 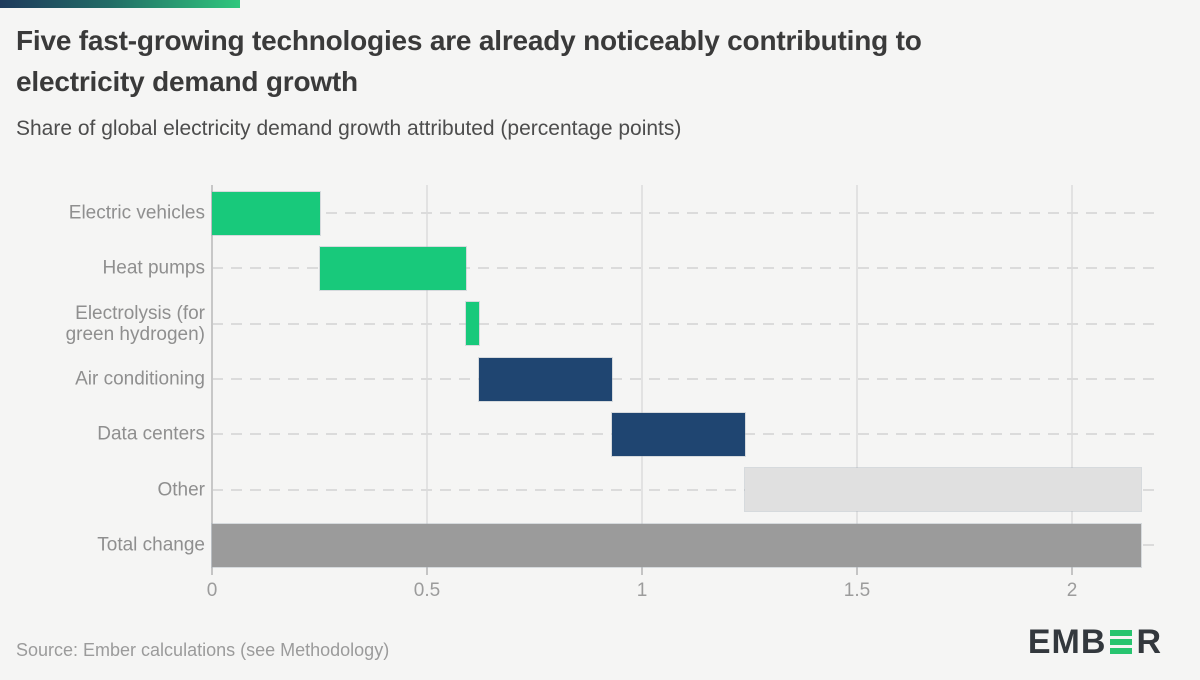 I want to click on y-label-total-change: Total change, so click(x=151, y=545).